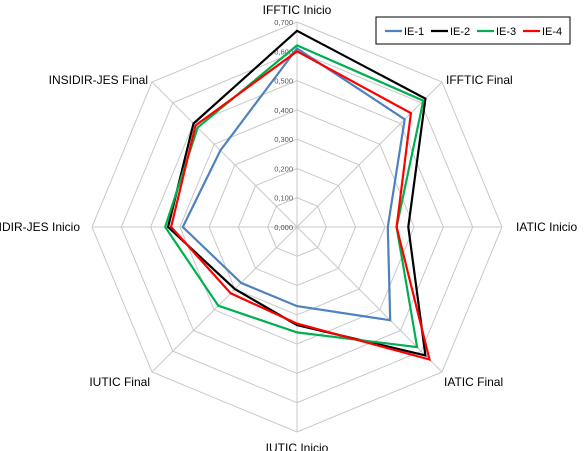 The height and width of the screenshot is (451, 585). What do you see at coordinates (283, 198) in the screenshot?
I see `tick-label: 0,100` at bounding box center [283, 198].